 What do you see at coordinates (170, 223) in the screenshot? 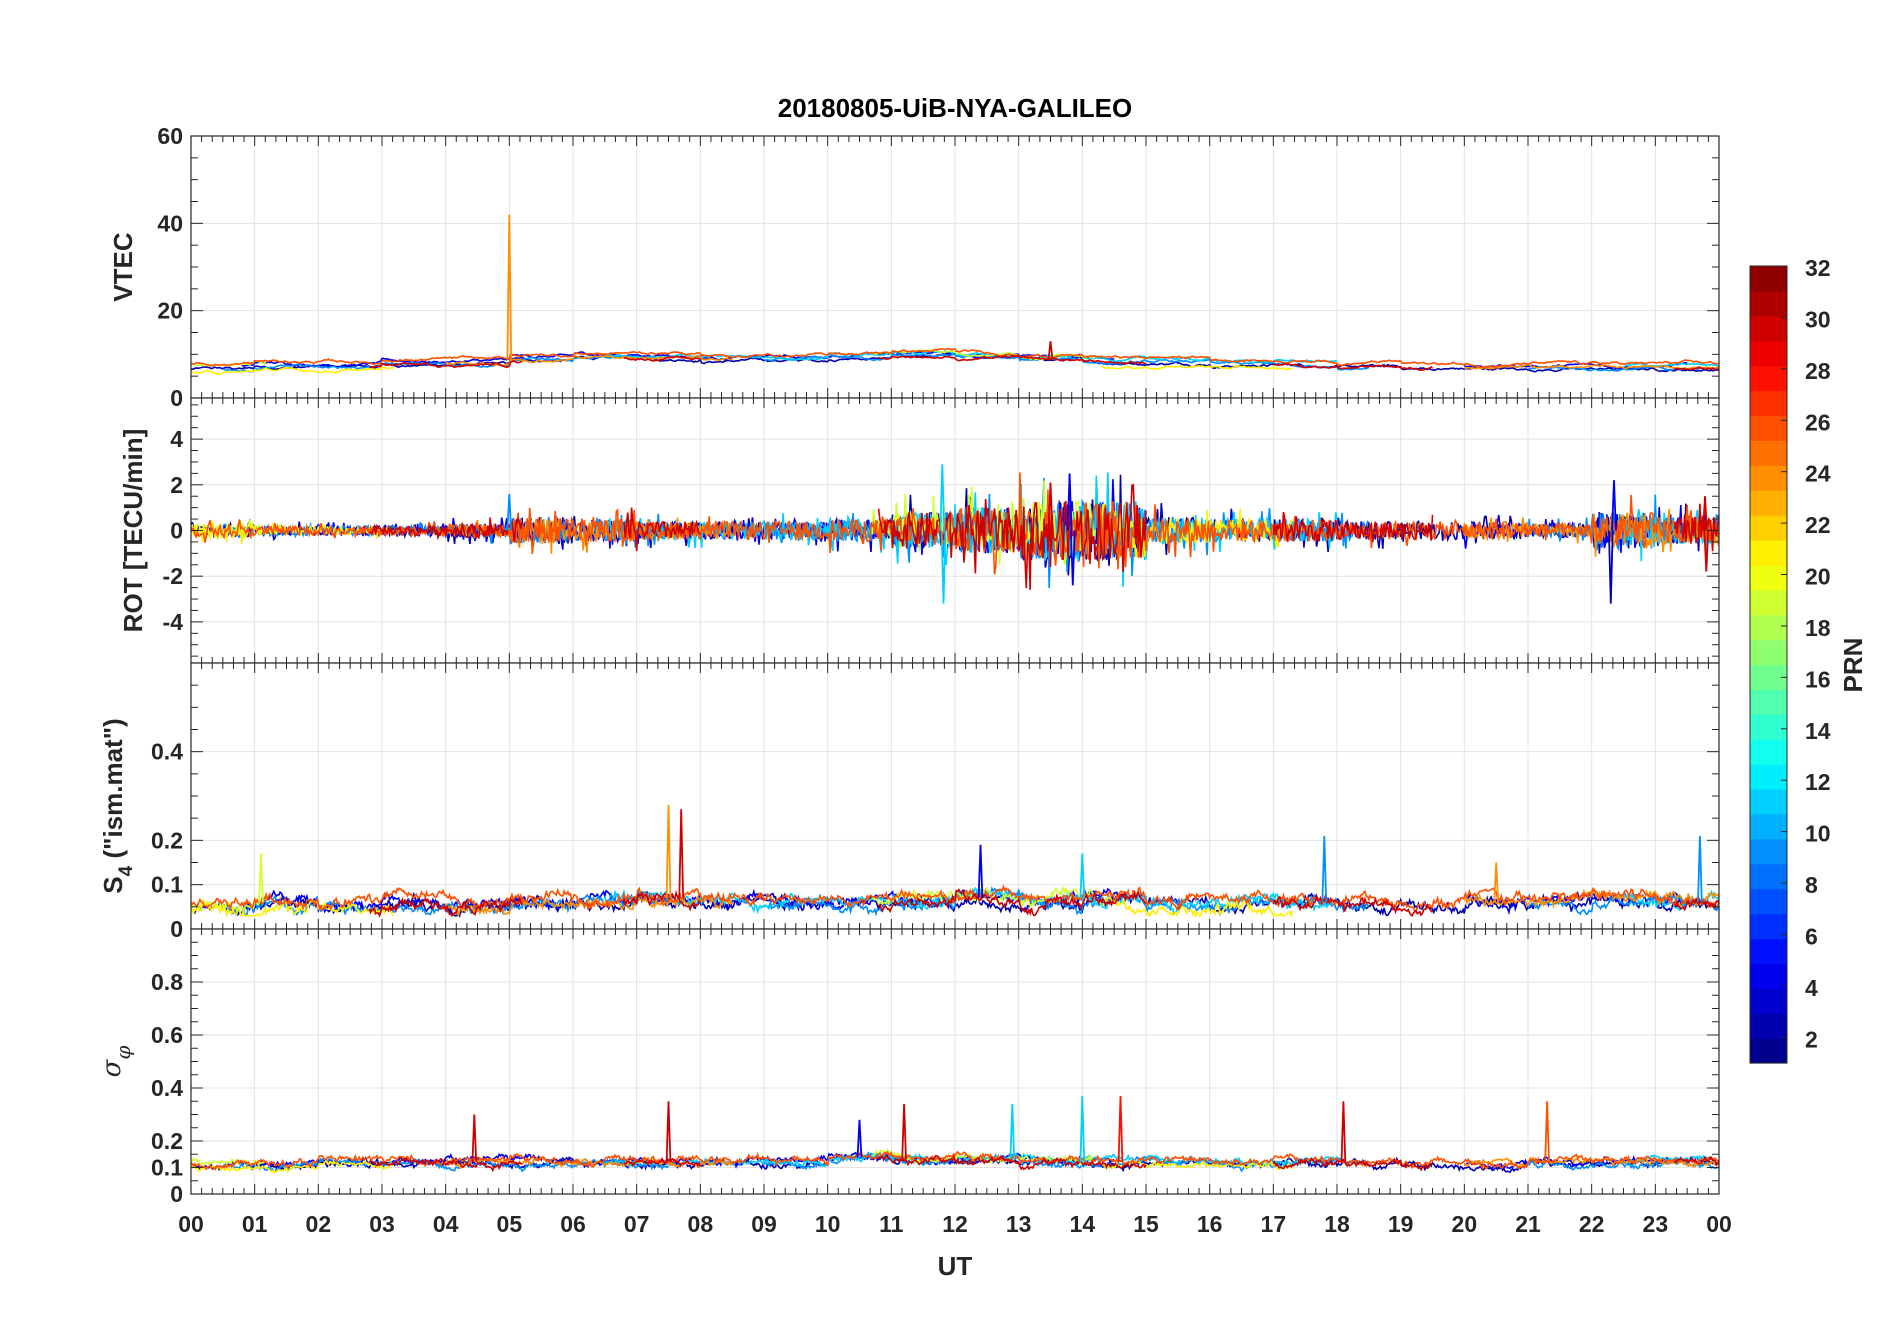
I see `y-tick-label: 40` at bounding box center [170, 223].